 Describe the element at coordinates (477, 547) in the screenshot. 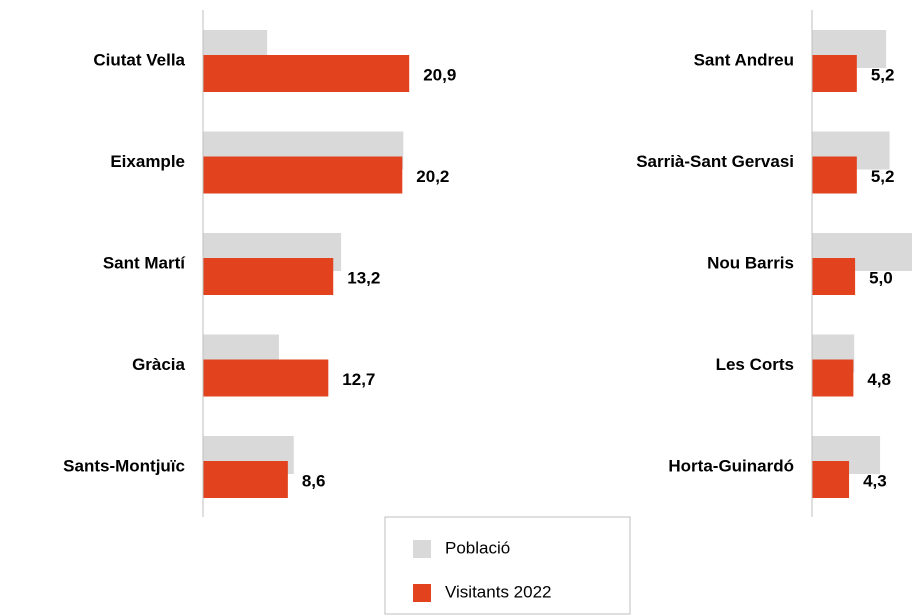

I see `legend-label: Població` at that location.